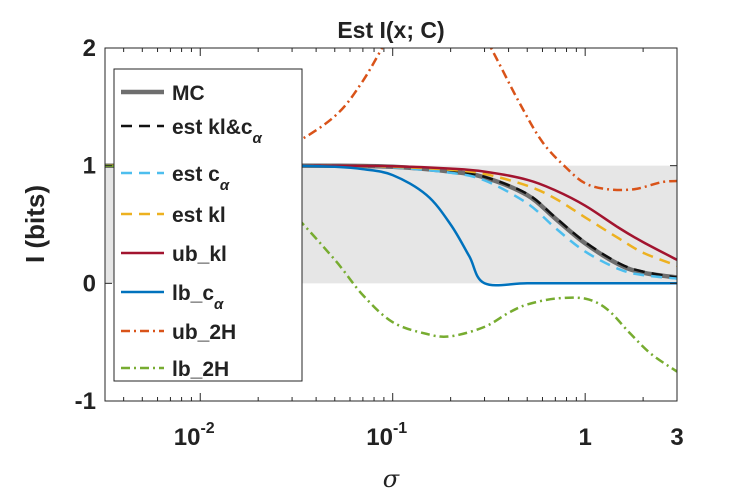 The width and height of the screenshot is (747, 498). What do you see at coordinates (200, 369) in the screenshot?
I see `legend-label: lb_2H` at bounding box center [200, 369].